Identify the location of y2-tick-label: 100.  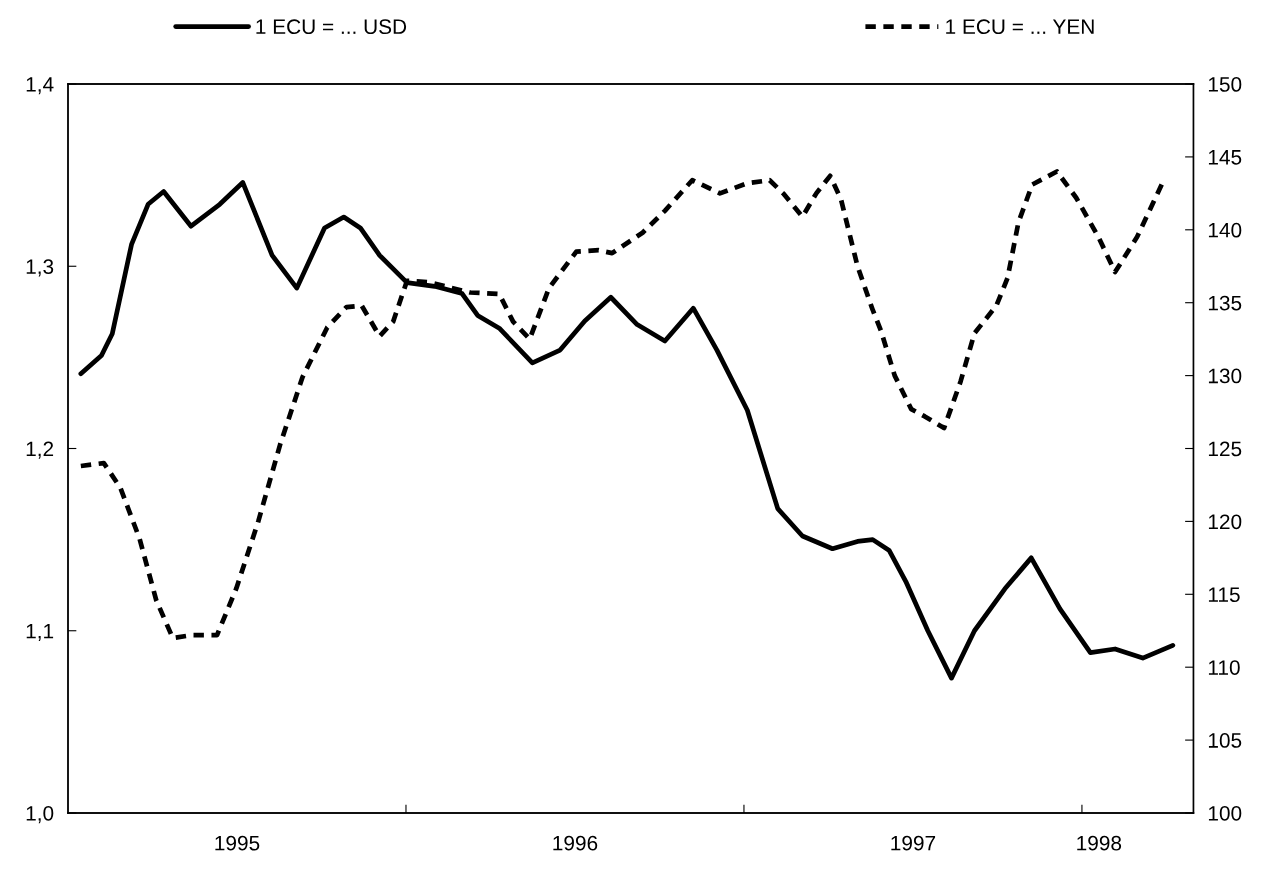
(1225, 813).